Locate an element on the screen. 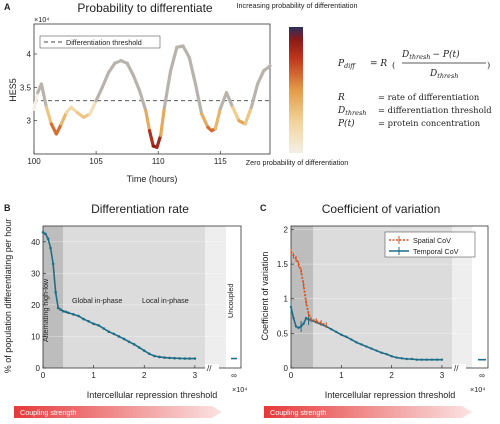  chart-b-title: Differentiation rate is located at coordinates (140, 209).